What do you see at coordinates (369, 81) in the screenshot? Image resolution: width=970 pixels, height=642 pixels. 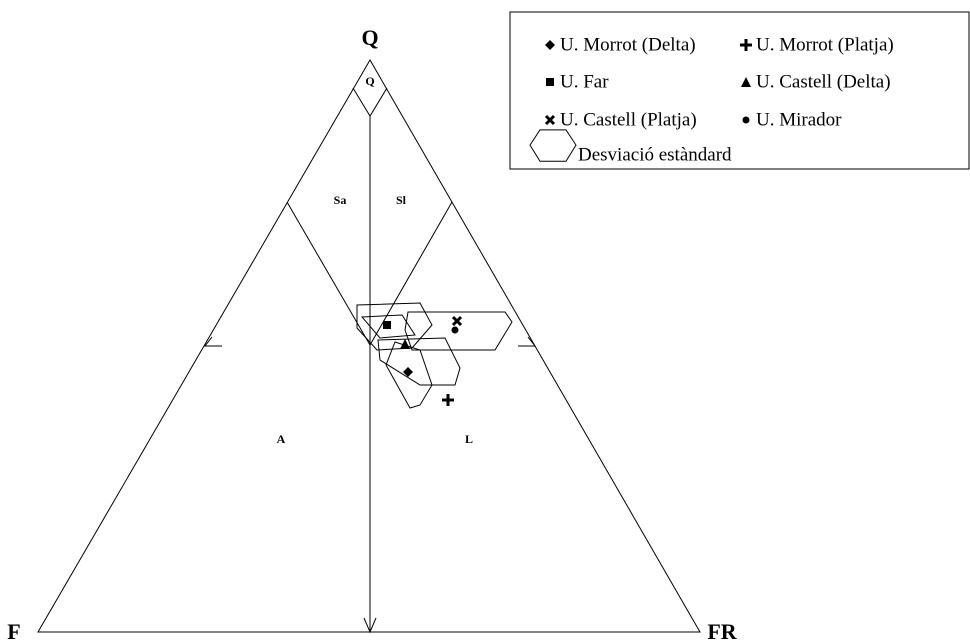 I see `field-label: Q` at bounding box center [369, 81].